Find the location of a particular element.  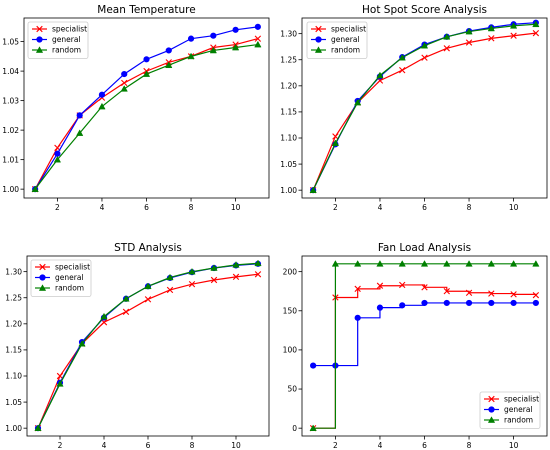

chart-title: STD Analysis is located at coordinates (148, 248).